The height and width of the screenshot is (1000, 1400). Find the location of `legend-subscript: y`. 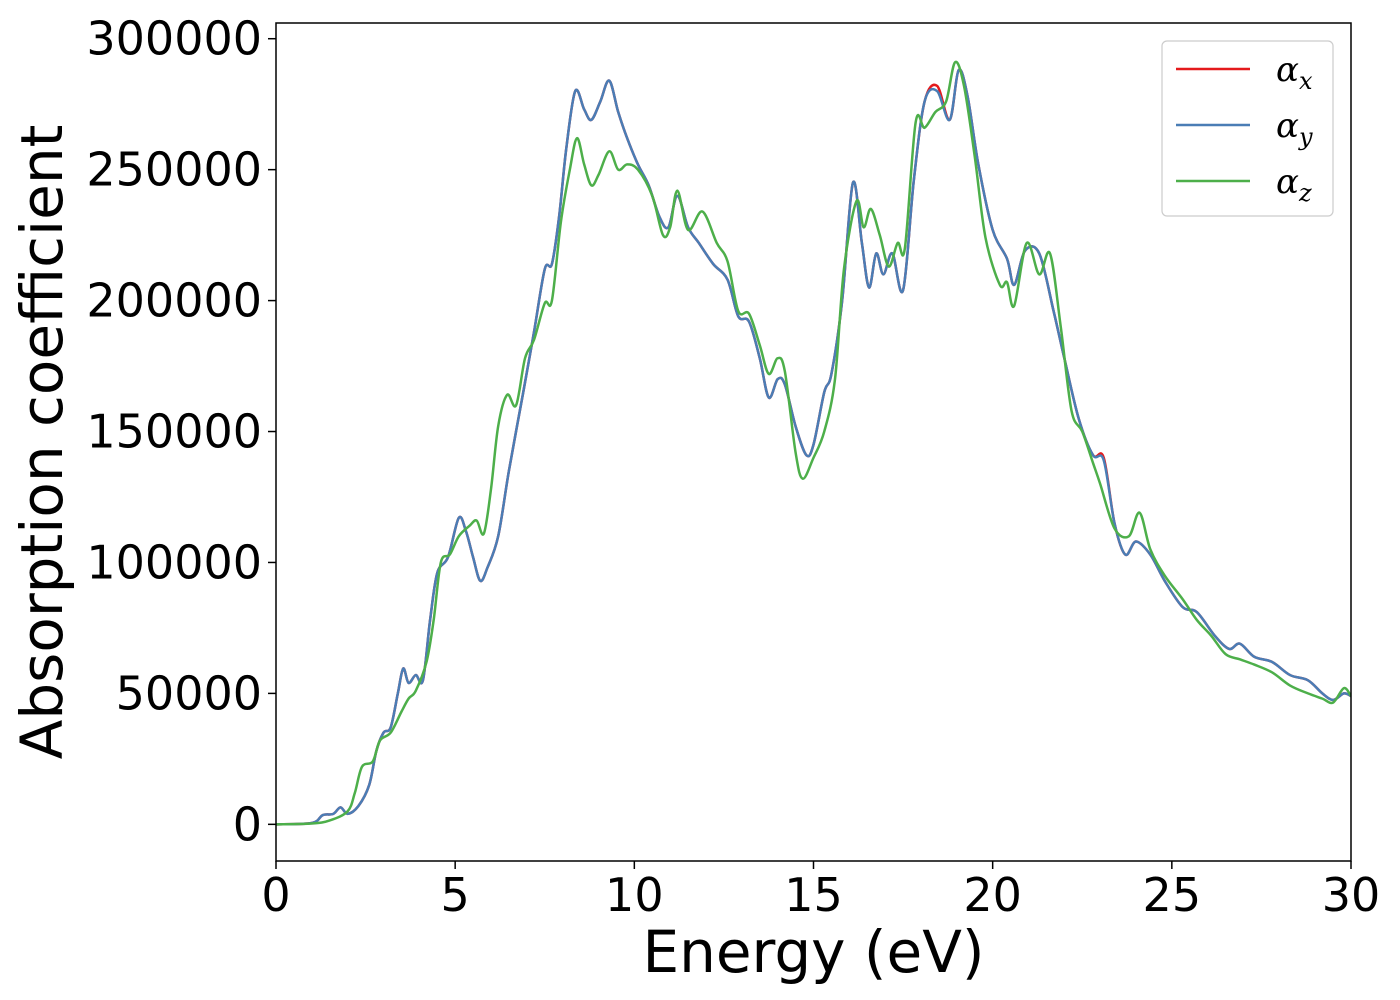

legend-subscript: y is located at coordinates (1305, 137).